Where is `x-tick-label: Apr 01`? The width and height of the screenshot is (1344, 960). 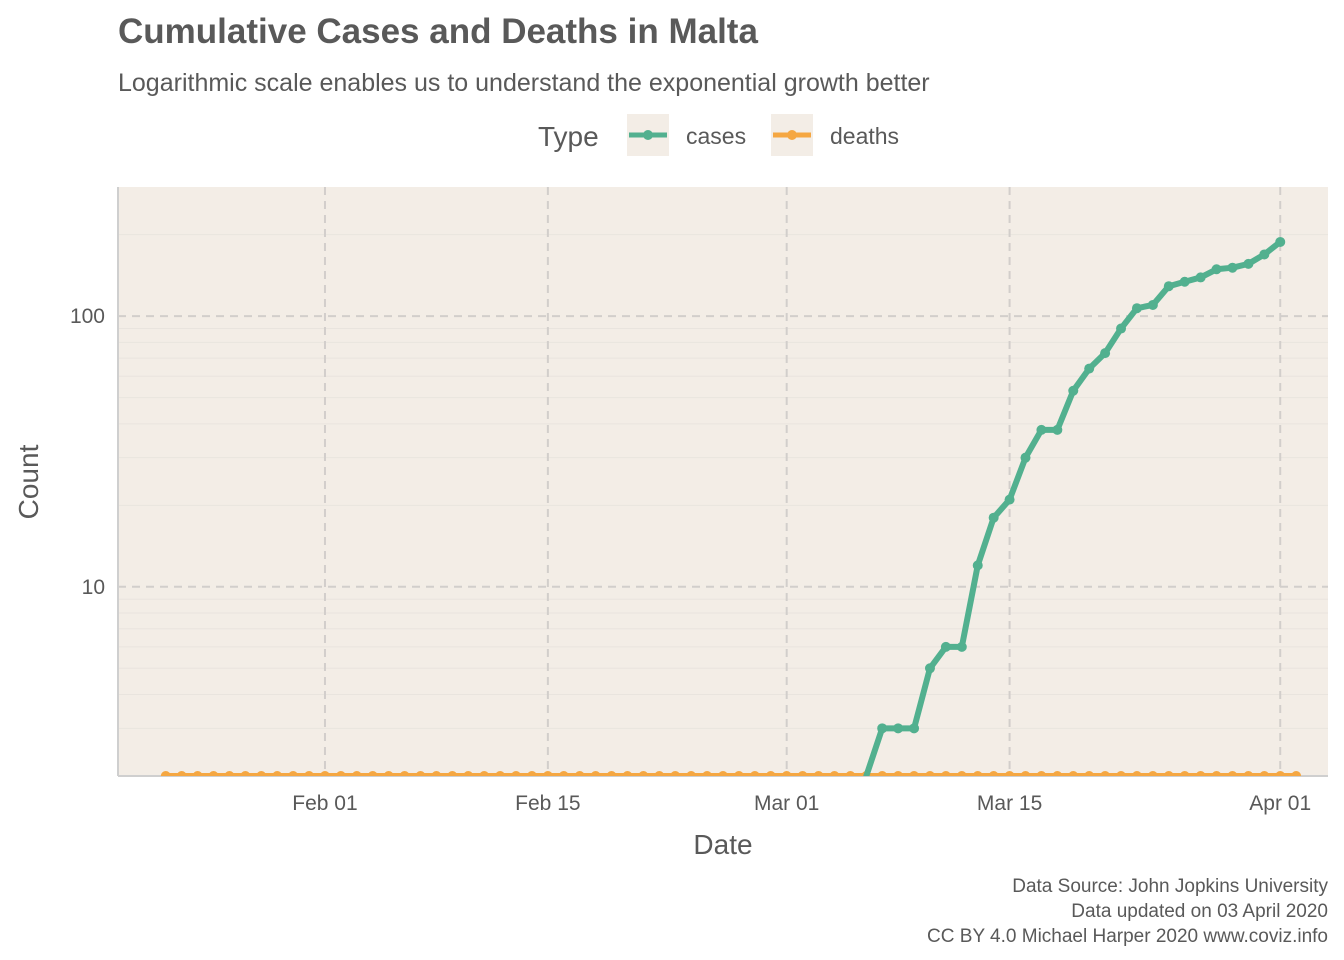
x-tick-label: Apr 01 is located at coordinates (1280, 803).